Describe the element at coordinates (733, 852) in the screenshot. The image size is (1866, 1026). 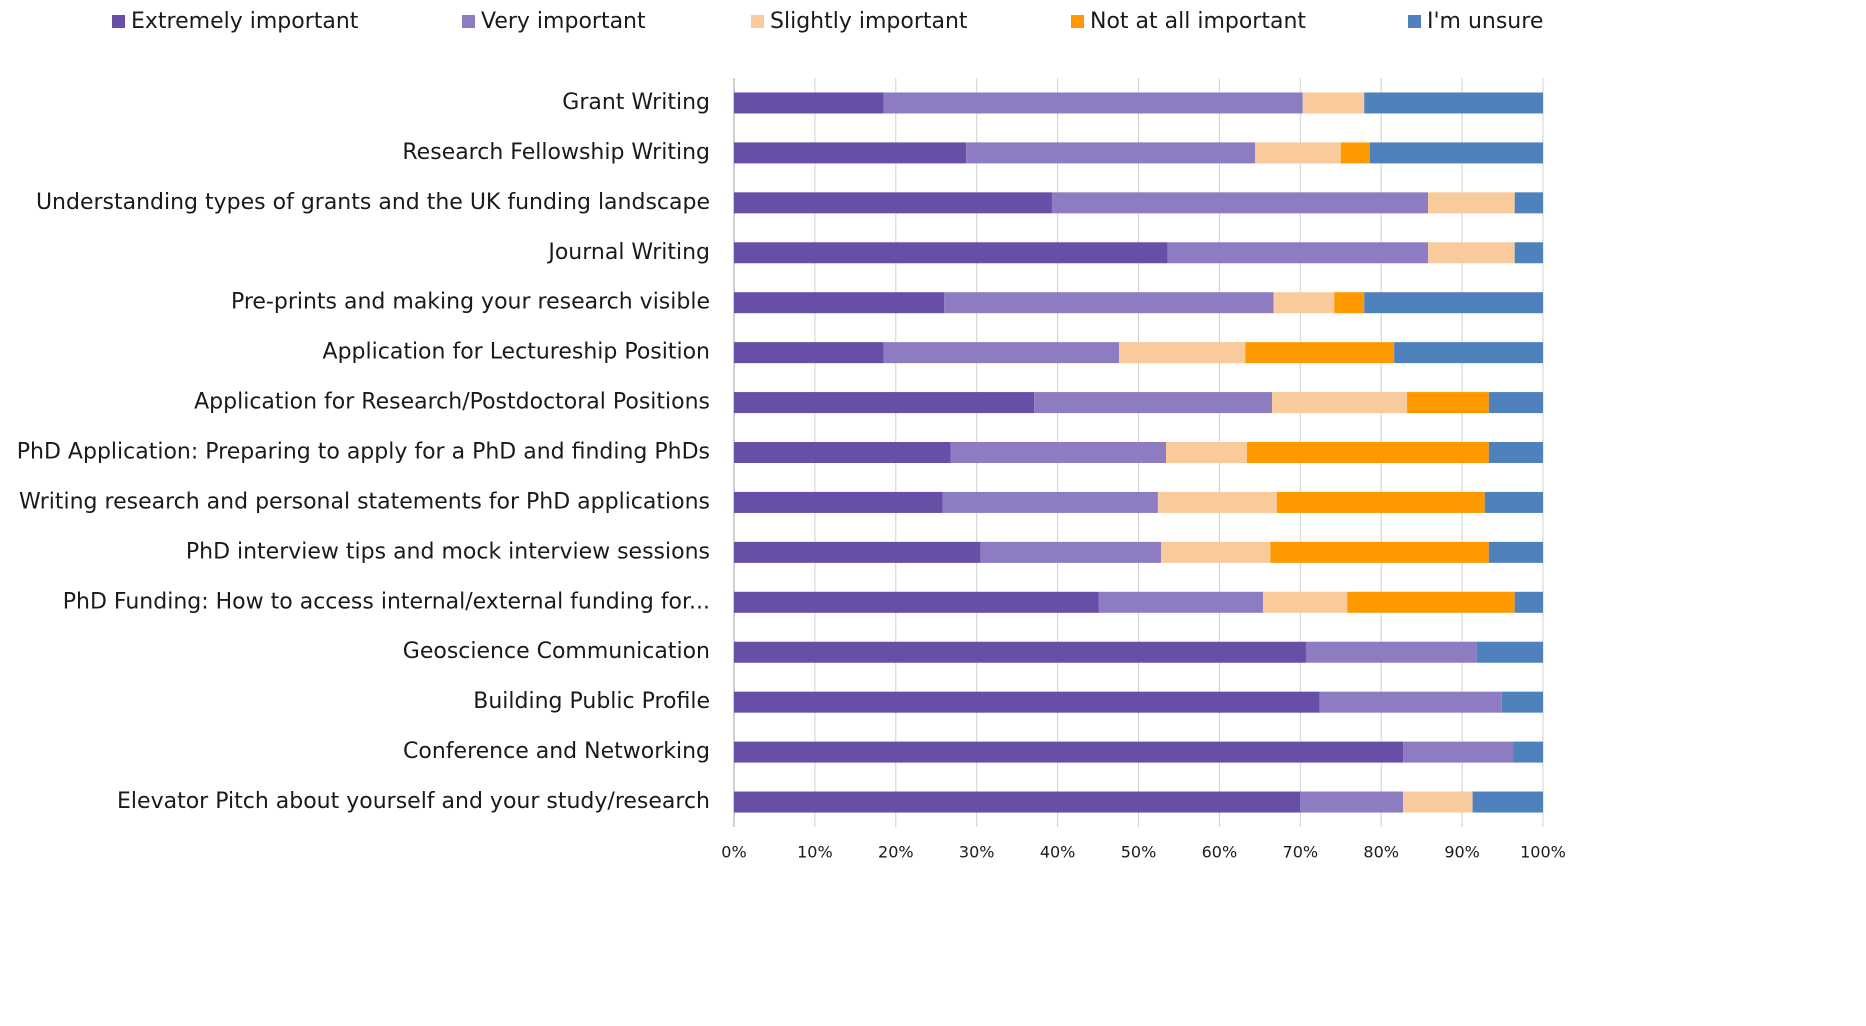
I see `x-tick-label: 0%` at that location.